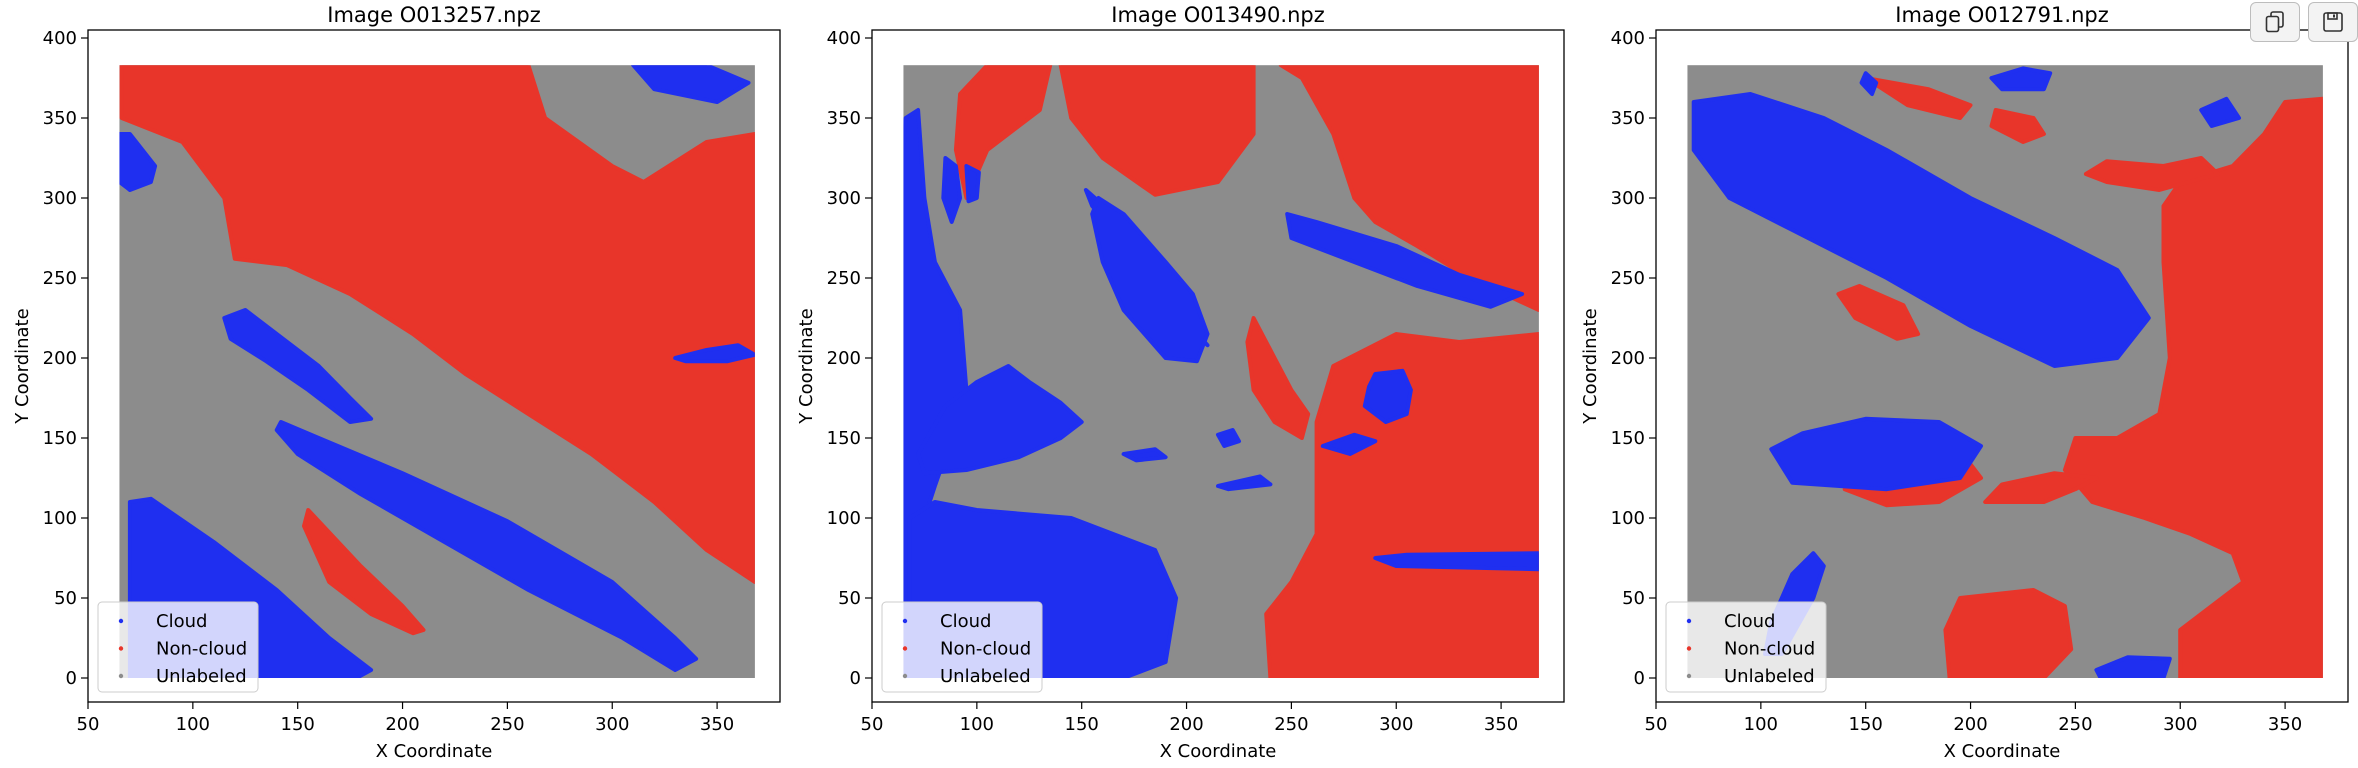 The image size is (2358, 768). I want to click on figure-toolbar, so click(2304, 22).